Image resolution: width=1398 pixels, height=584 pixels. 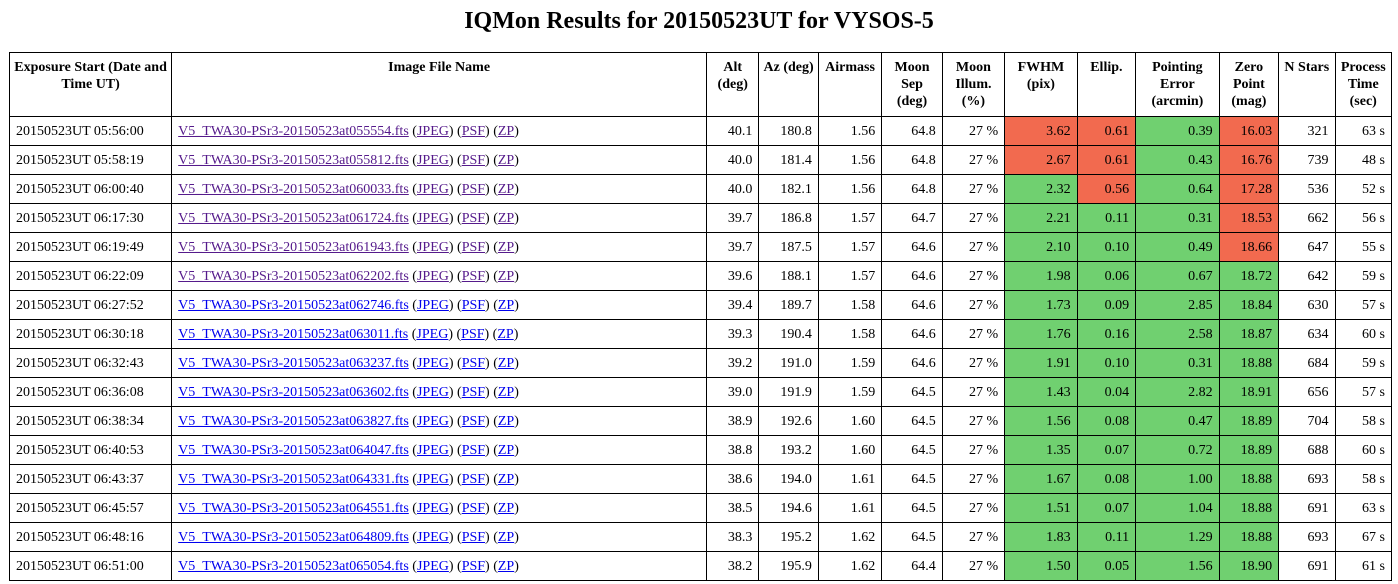 I want to click on process-time-cell: 56 s, so click(x=1363, y=218).